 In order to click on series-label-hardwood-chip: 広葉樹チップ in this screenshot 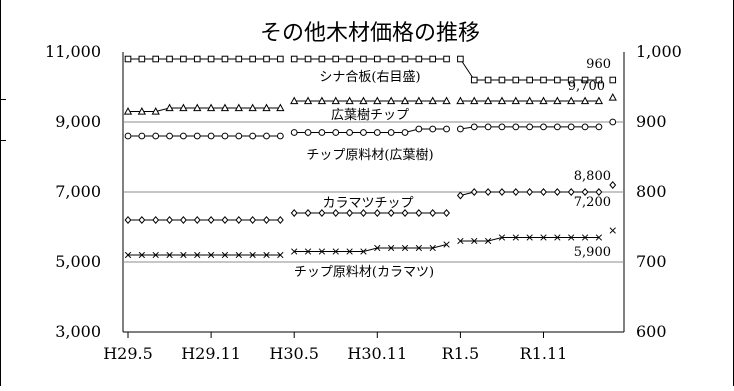, I will do `click(370, 115)`.